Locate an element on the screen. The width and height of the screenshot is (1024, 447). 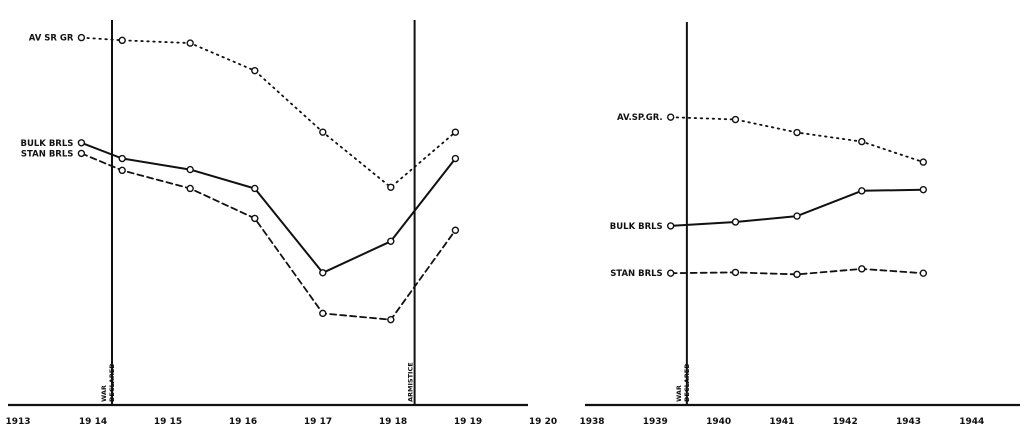
event-label-armistice: ARMISTICE is located at coordinates (411, 382).